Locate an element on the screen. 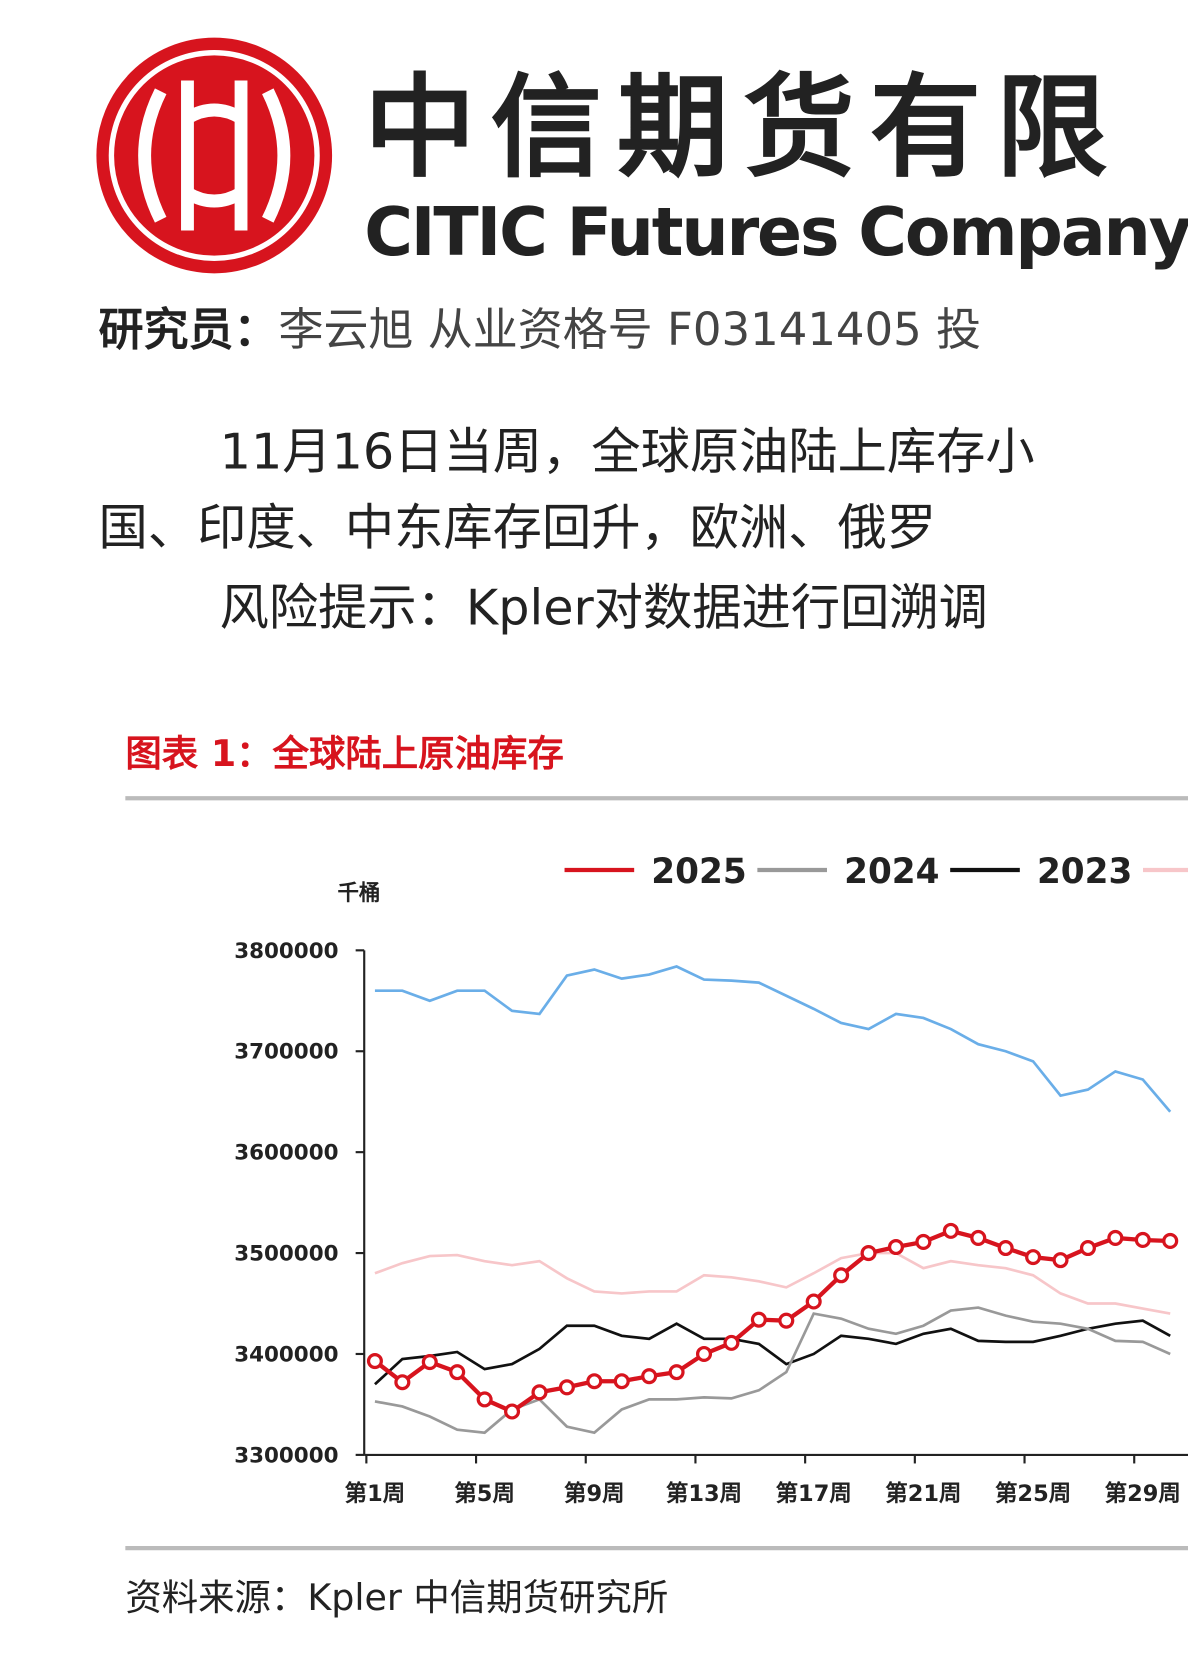 Image resolution: width=1188 pixels, height=1680 pixels. legend-label: 2024 is located at coordinates (891, 872).